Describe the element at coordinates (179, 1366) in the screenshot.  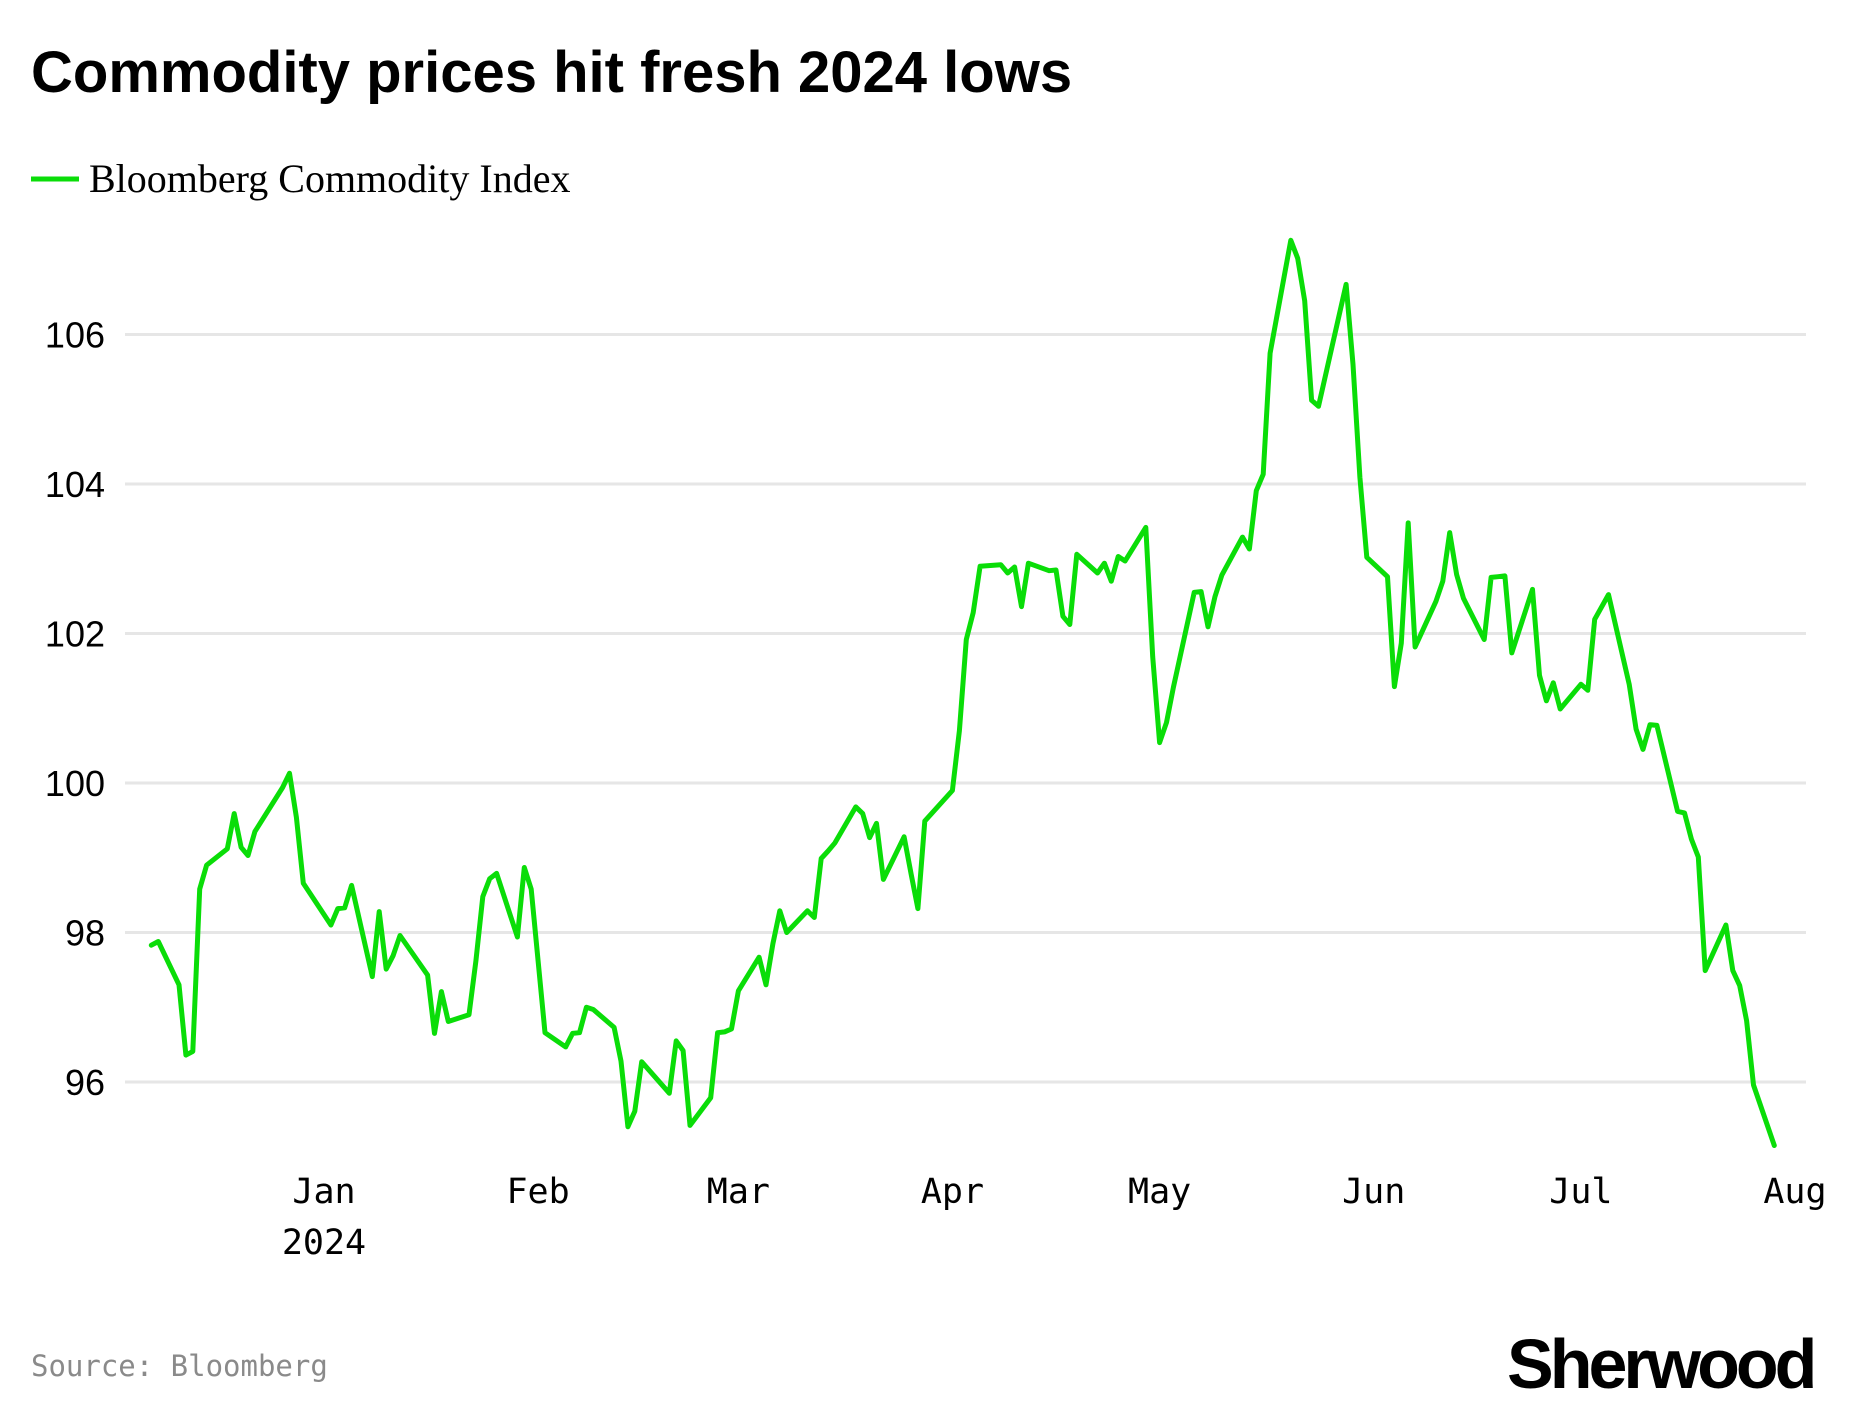
I see `source-note: Source: Bloomberg` at that location.